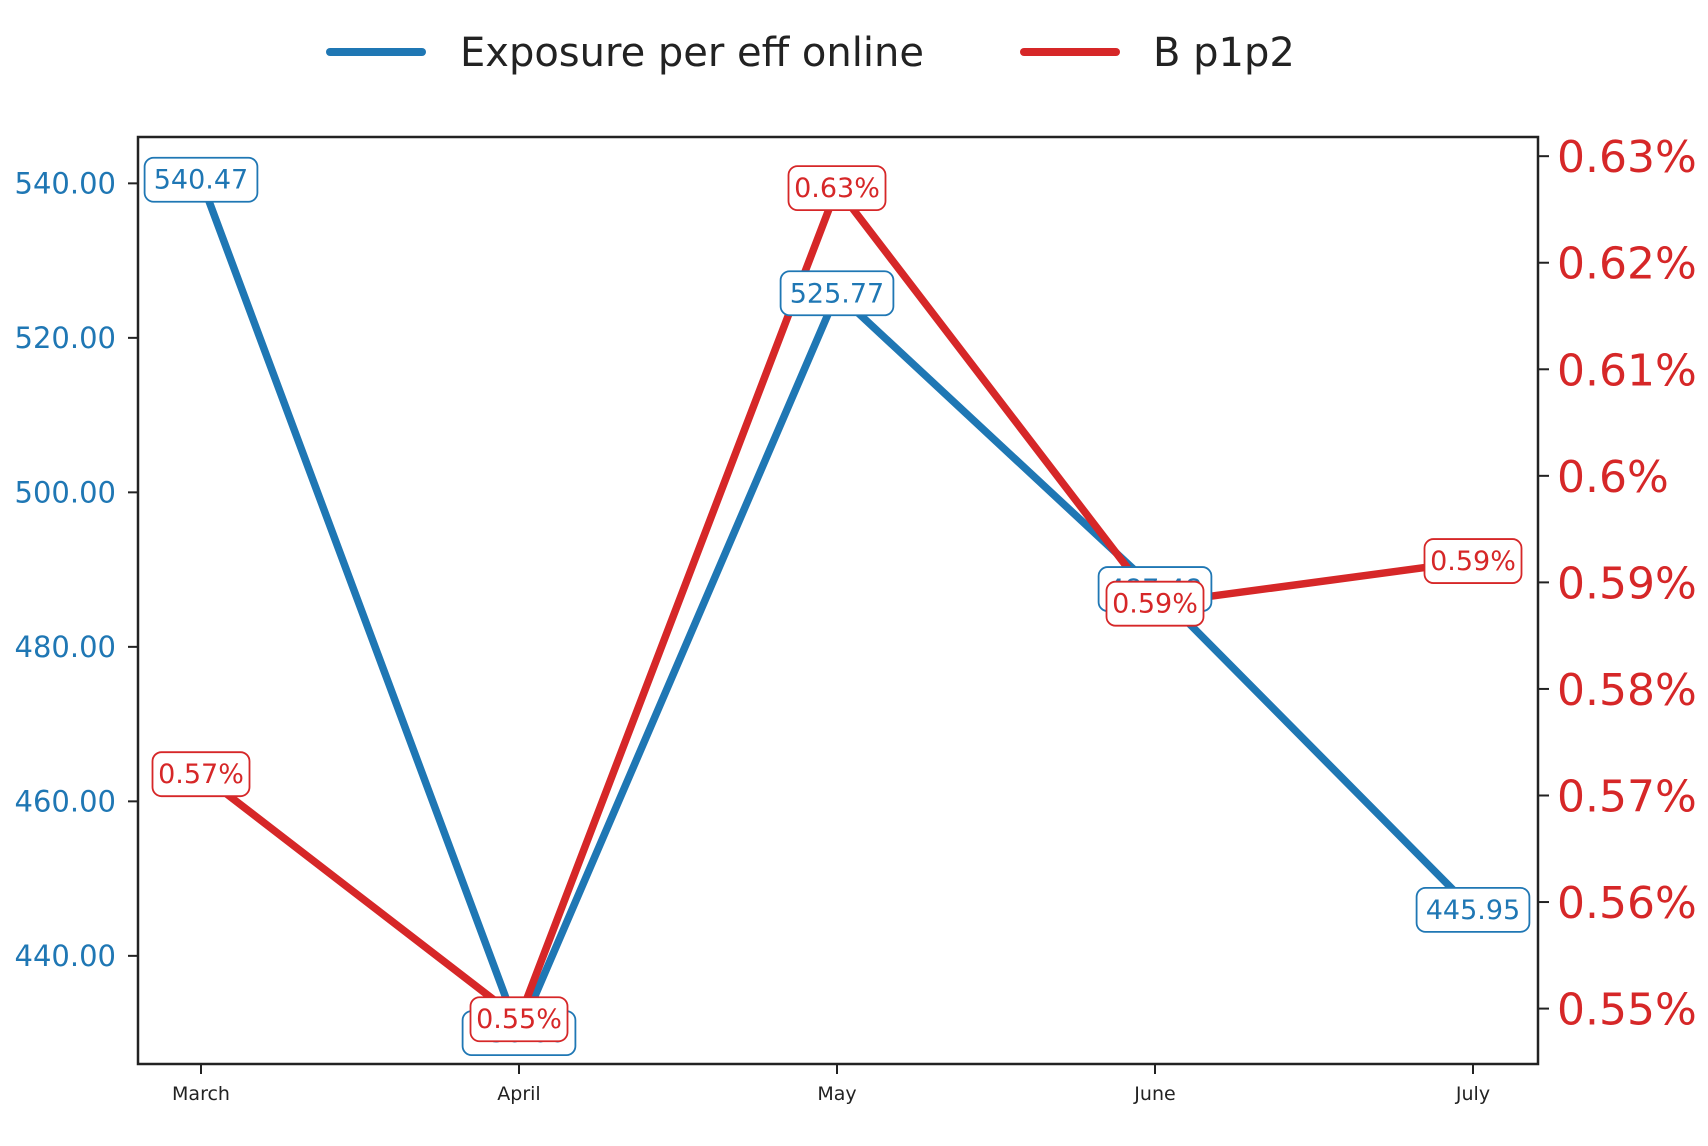 This screenshot has width=1708, height=1146. I want to click on data-label-text: 0.63%, so click(837, 188).